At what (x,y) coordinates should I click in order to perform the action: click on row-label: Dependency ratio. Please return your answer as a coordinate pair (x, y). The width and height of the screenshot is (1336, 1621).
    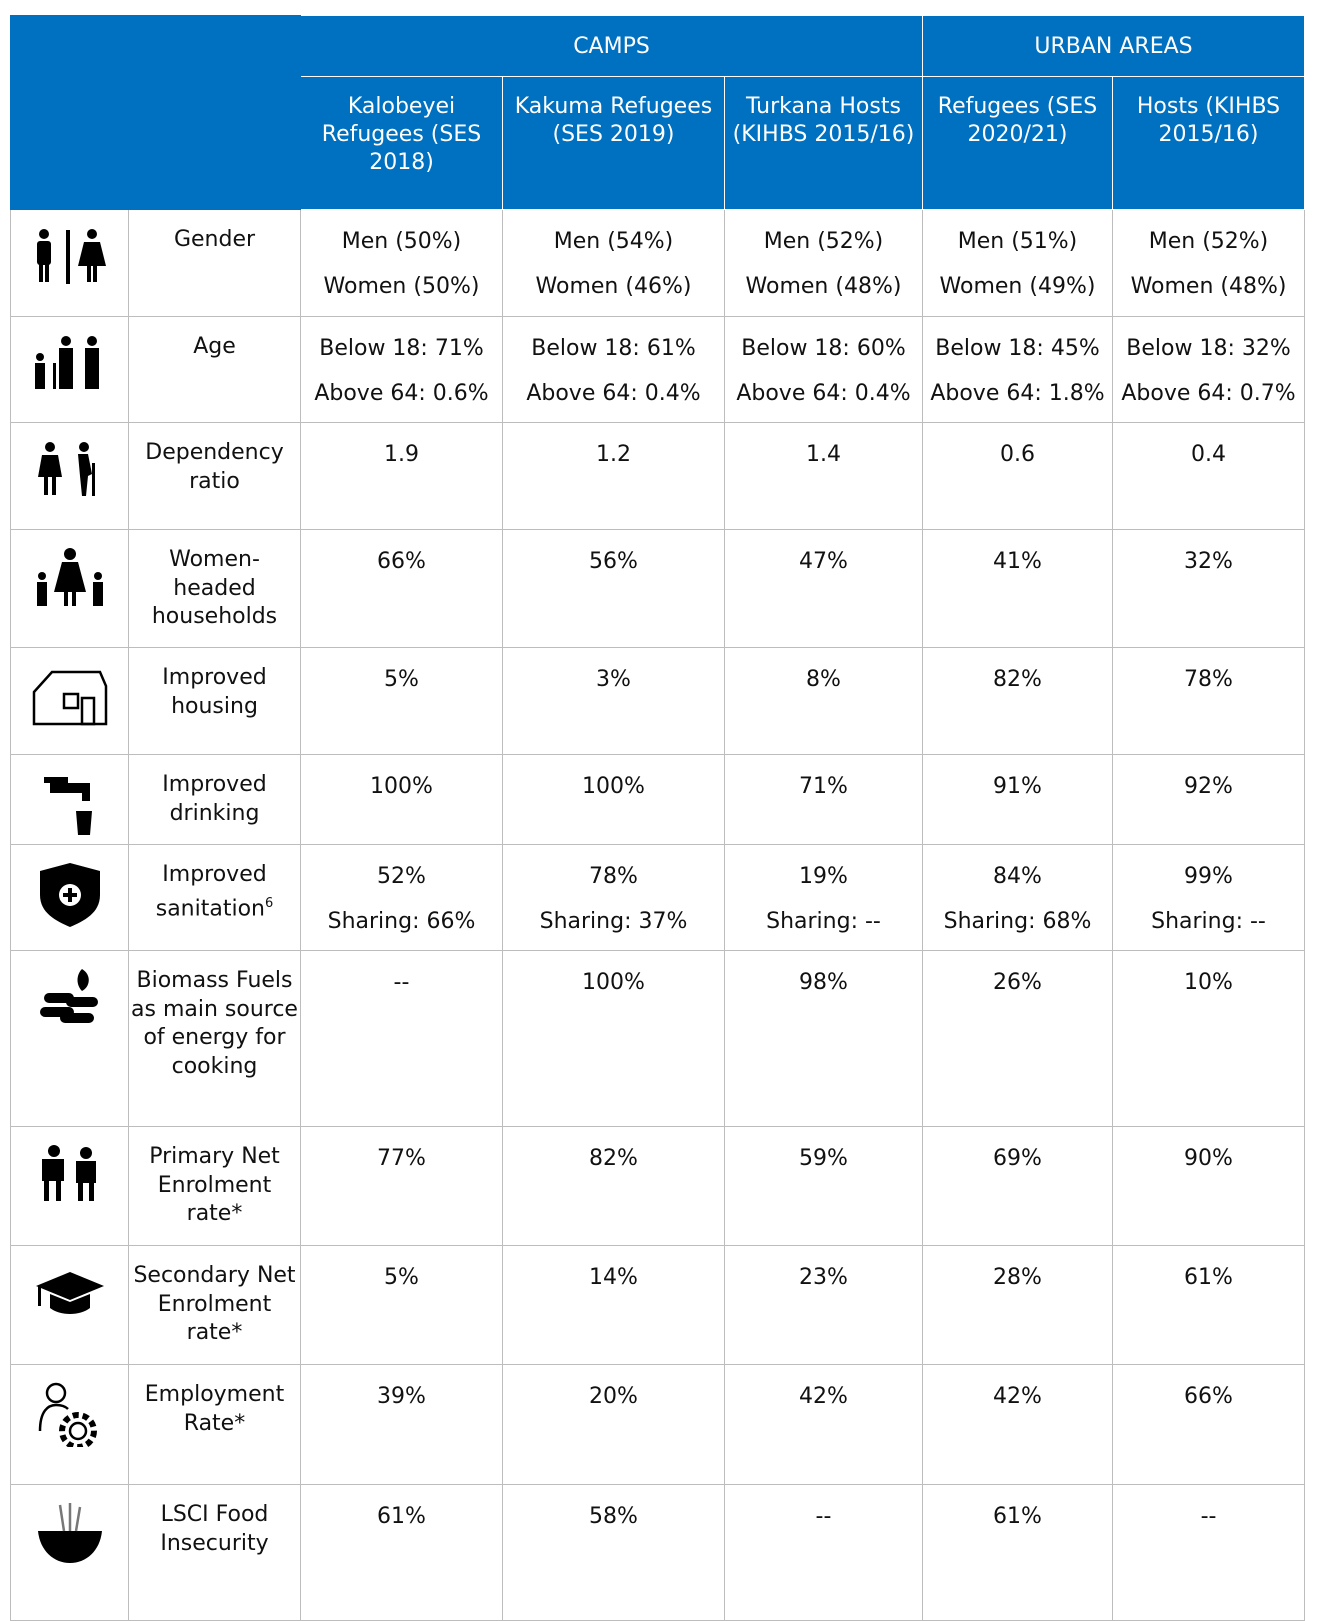
    Looking at the image, I should click on (214, 476).